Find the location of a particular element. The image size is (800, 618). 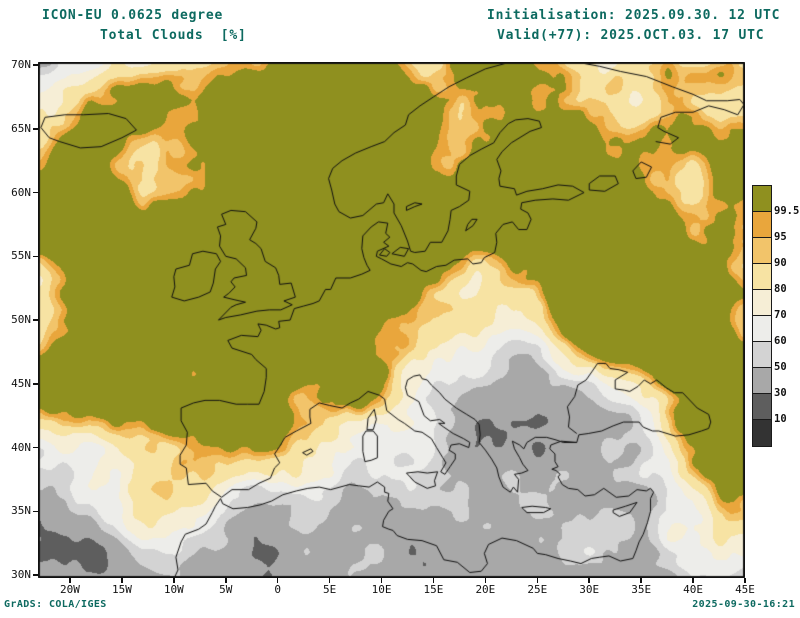

x-axis-tick-label: 20E is located at coordinates (485, 589).